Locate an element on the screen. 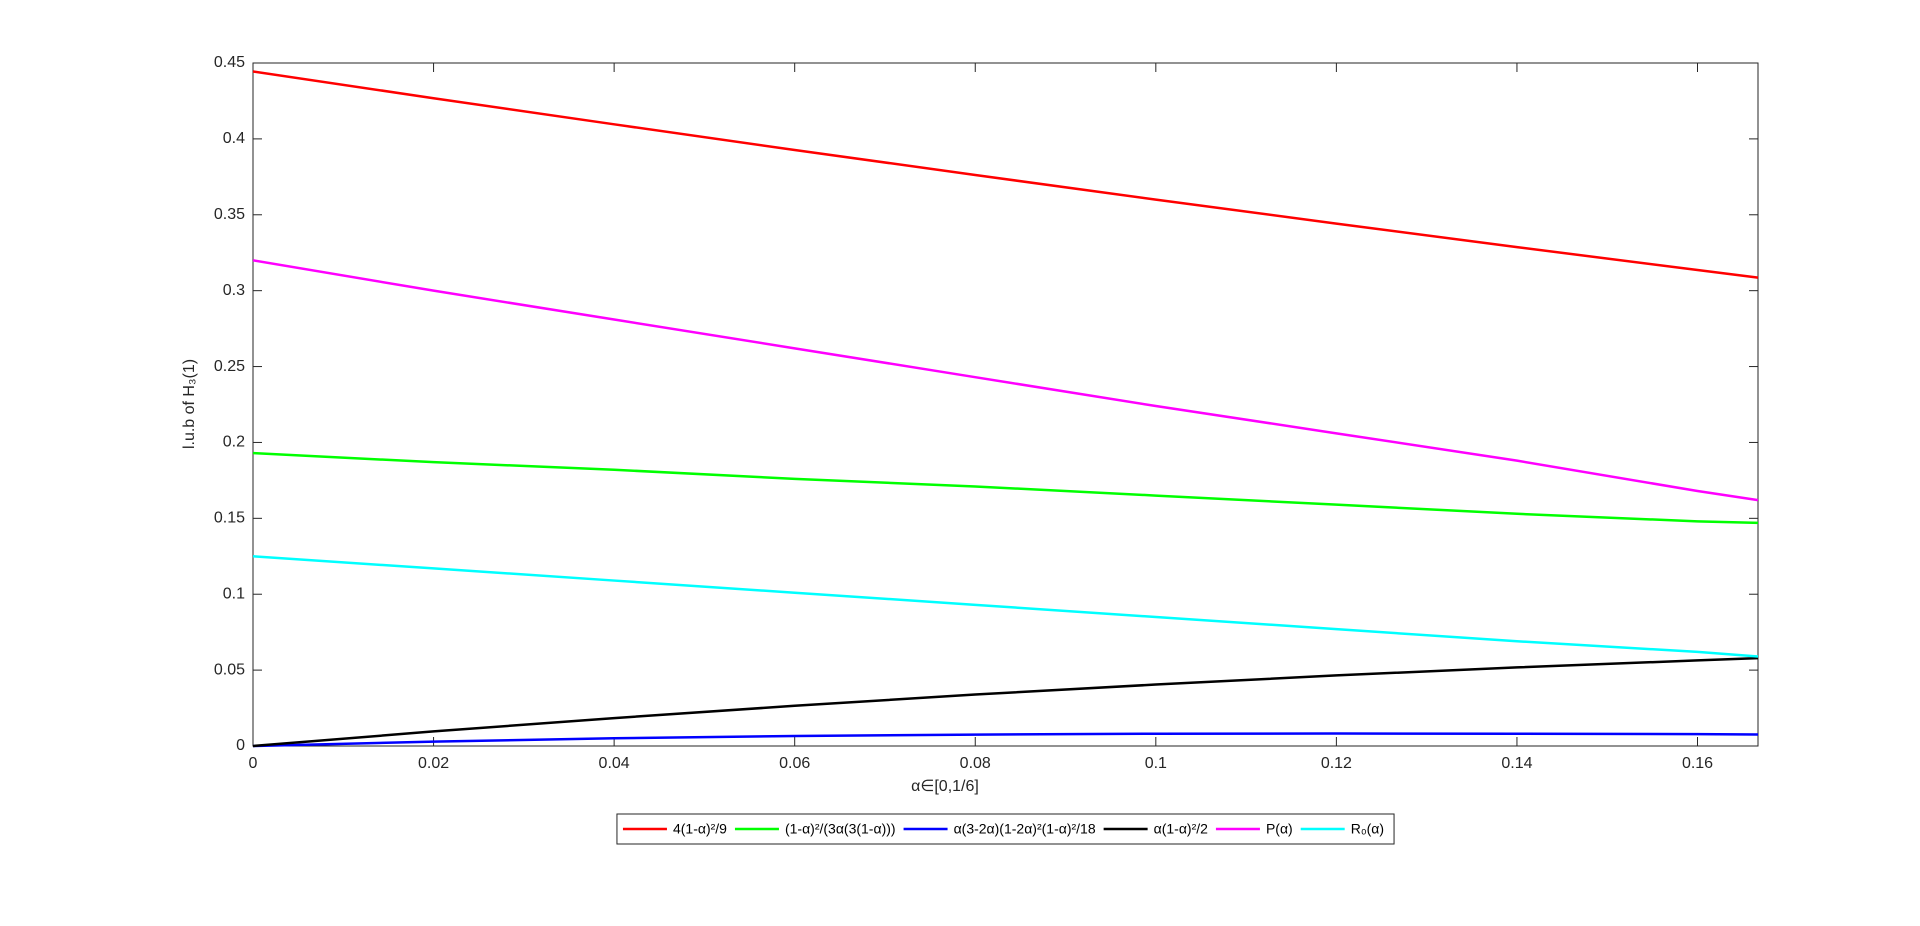 The image size is (1920, 926). x-tick-label: 0.14 is located at coordinates (1516, 763).